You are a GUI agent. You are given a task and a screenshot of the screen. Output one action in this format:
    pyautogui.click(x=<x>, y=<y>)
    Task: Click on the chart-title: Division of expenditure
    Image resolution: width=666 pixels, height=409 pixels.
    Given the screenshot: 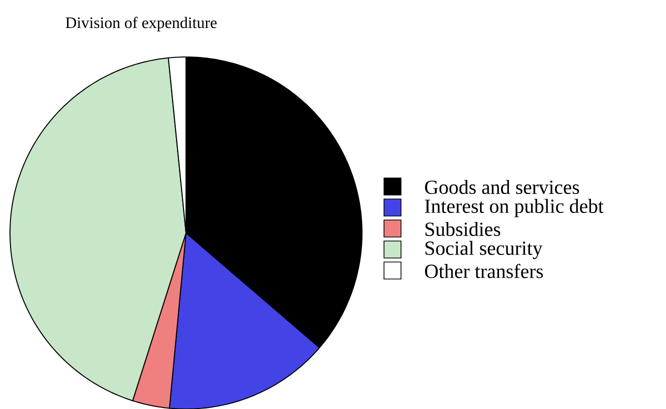 What is the action you would take?
    pyautogui.click(x=141, y=24)
    